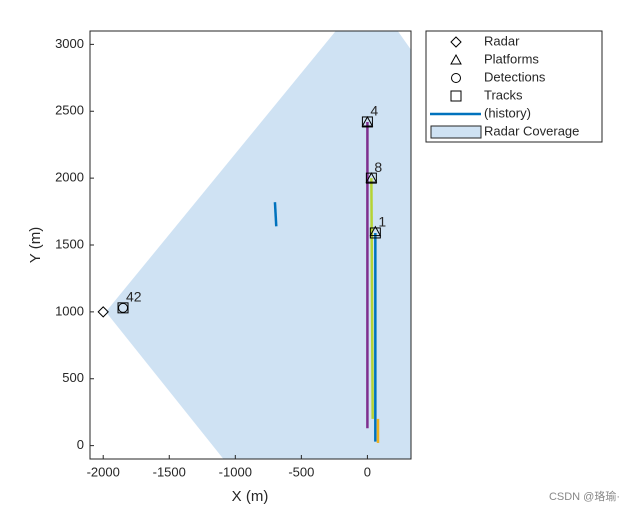  What do you see at coordinates (35, 245) in the screenshot?
I see `y-axis-label: Y (m)` at bounding box center [35, 245].